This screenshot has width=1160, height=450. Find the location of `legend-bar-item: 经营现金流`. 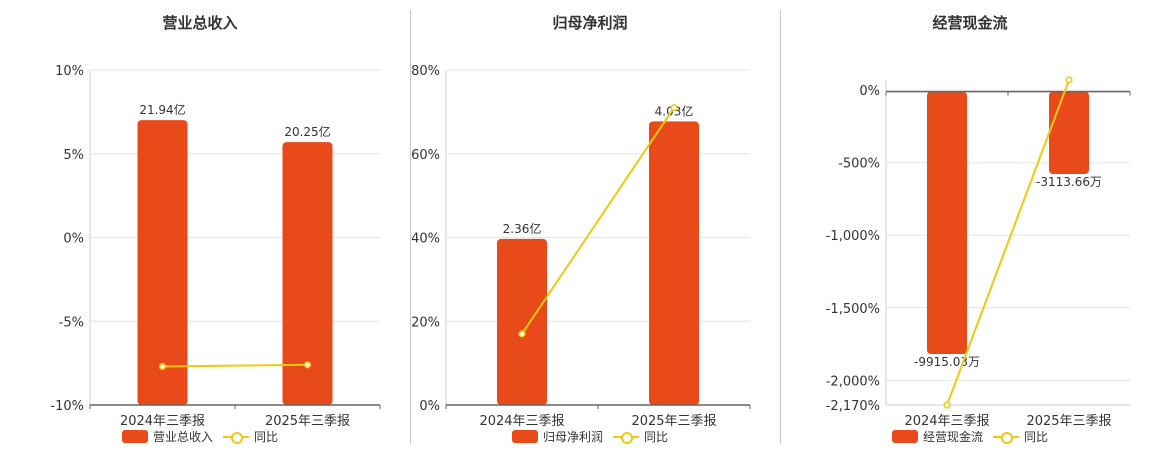

legend-bar-item: 经营现金流 is located at coordinates (937, 436).